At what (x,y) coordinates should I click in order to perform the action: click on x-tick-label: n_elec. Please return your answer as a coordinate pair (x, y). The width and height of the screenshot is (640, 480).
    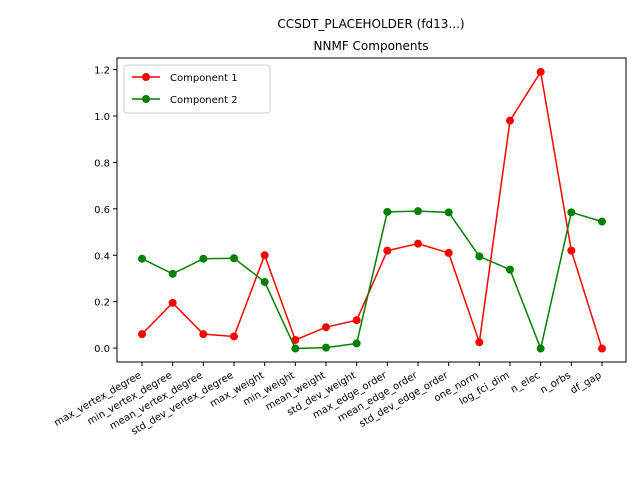
    Looking at the image, I should click on (525, 382).